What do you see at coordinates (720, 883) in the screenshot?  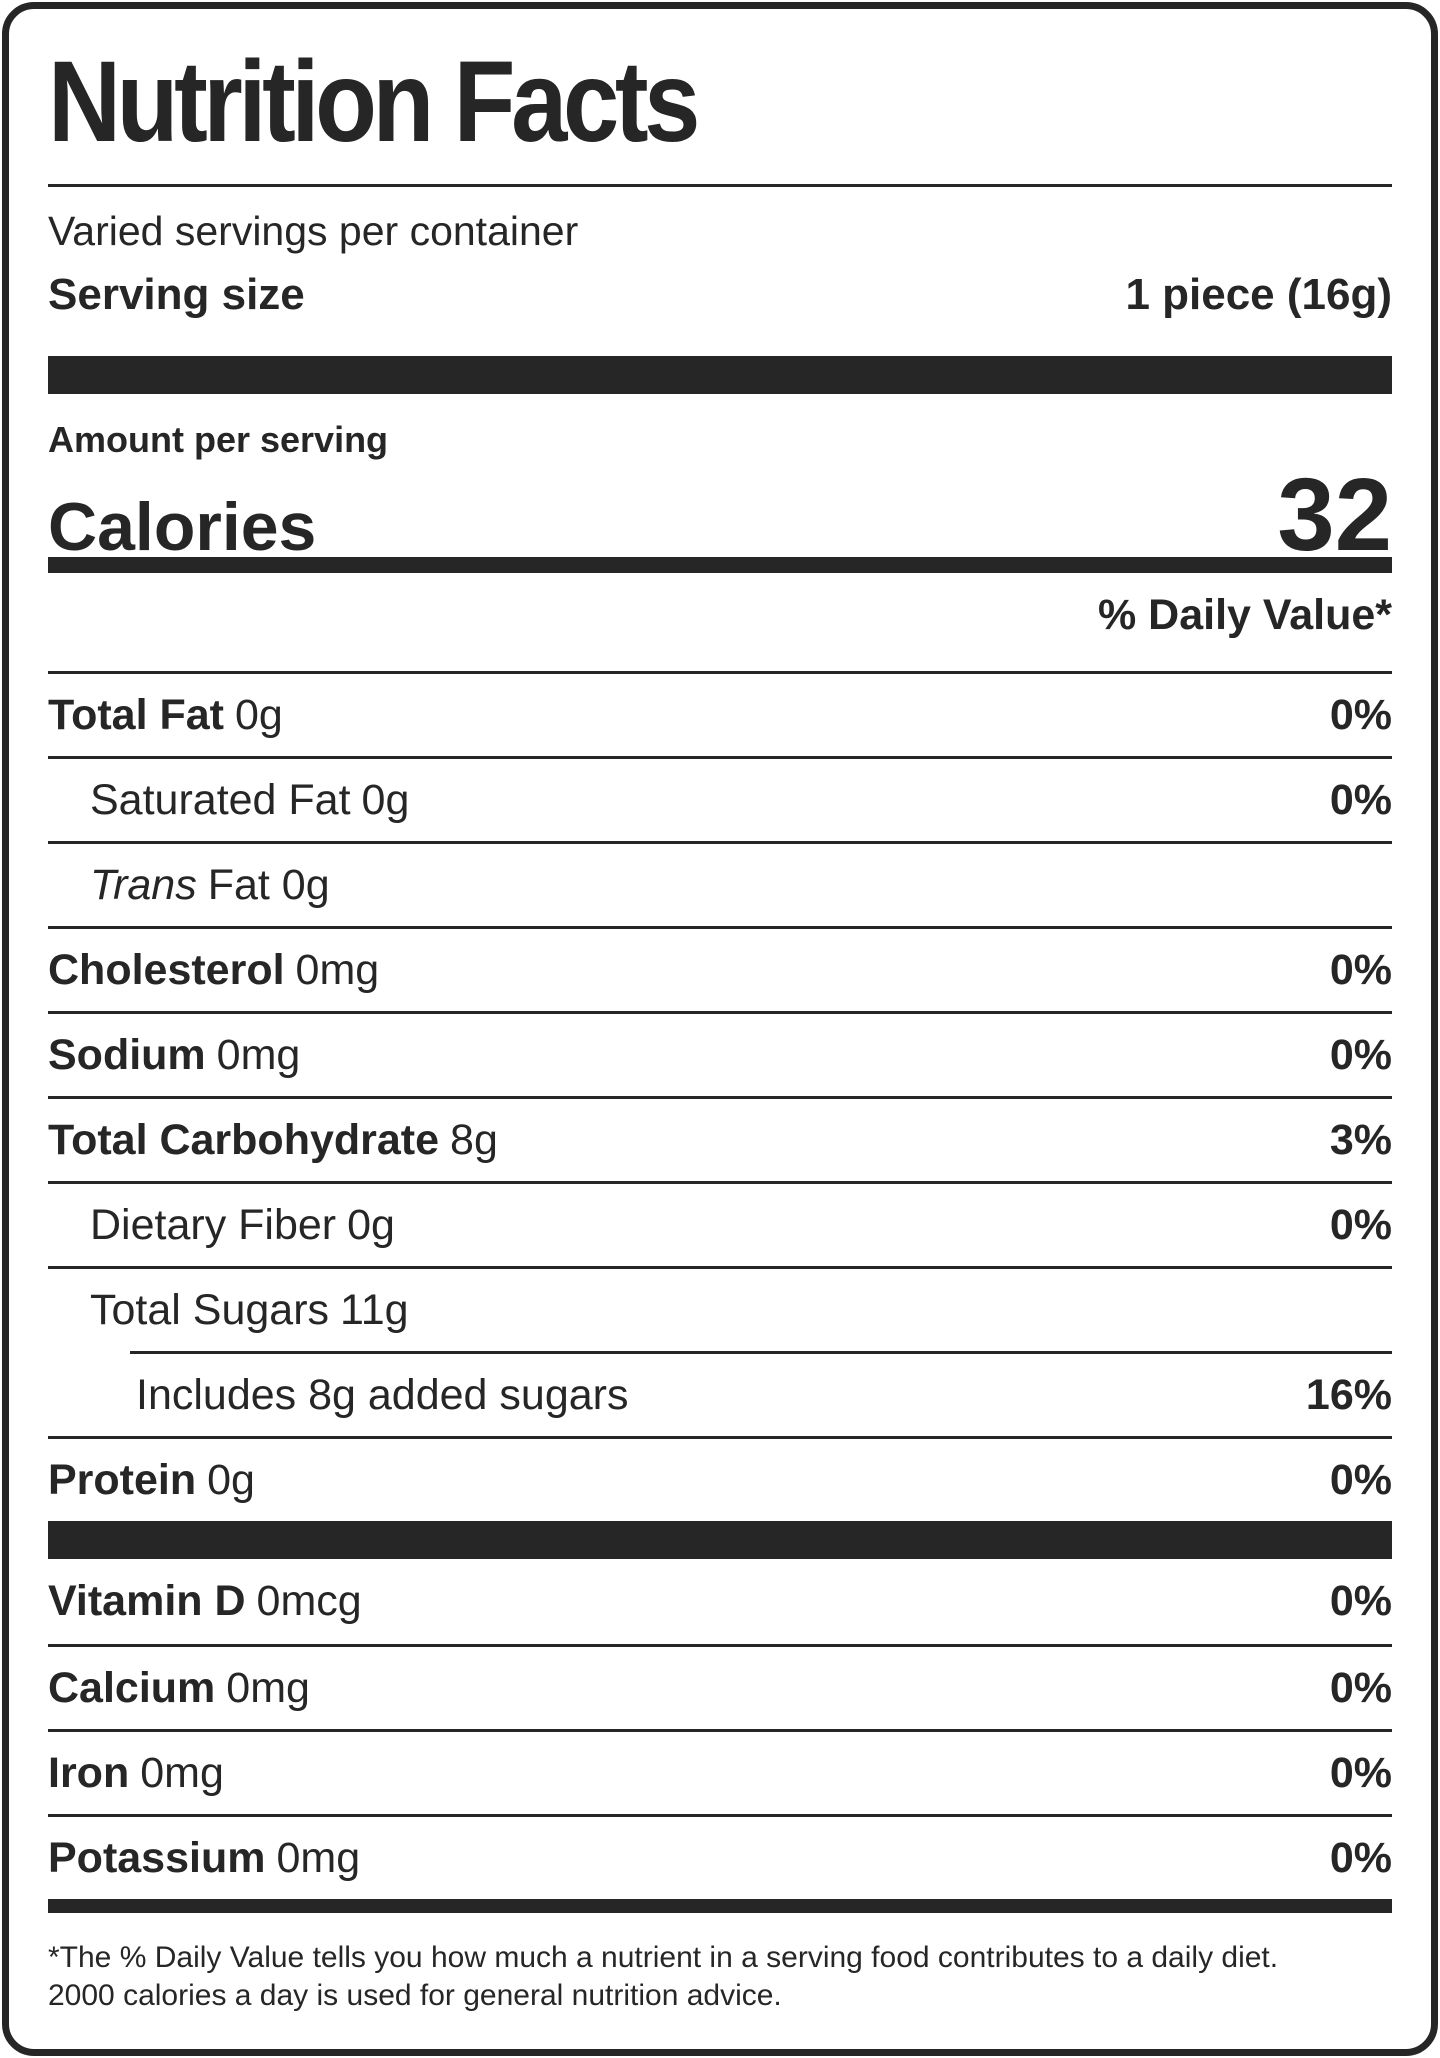 I see `row-trans-fat: Trans Fat 0g` at bounding box center [720, 883].